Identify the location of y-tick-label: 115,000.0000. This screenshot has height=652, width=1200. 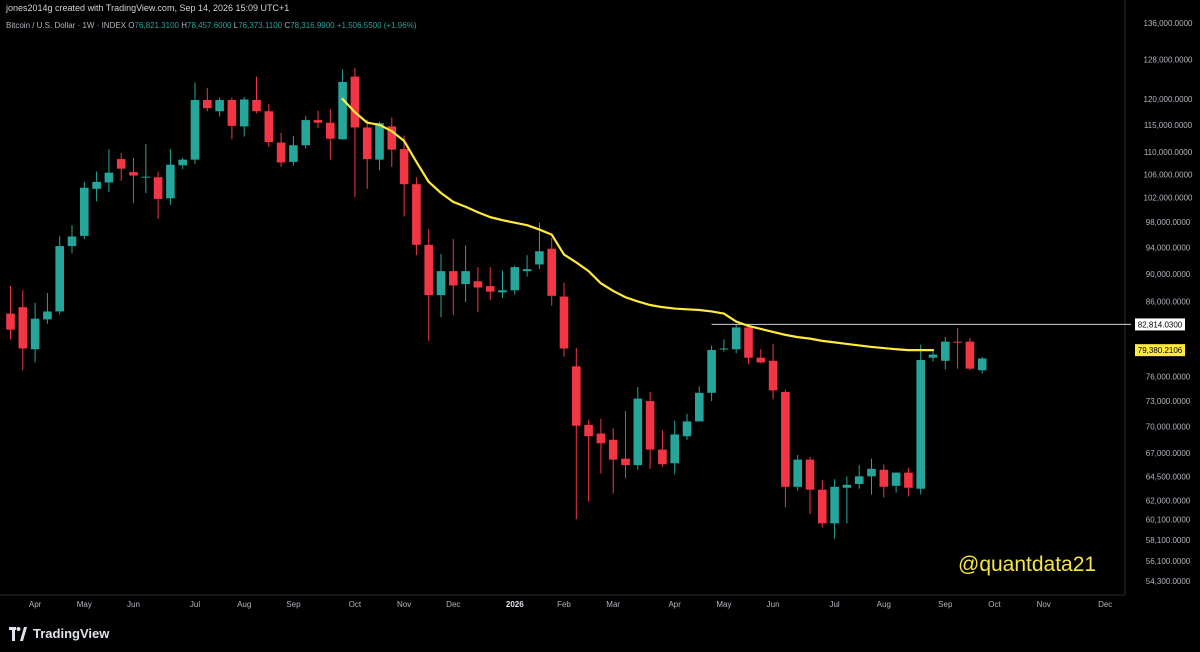
(1168, 125).